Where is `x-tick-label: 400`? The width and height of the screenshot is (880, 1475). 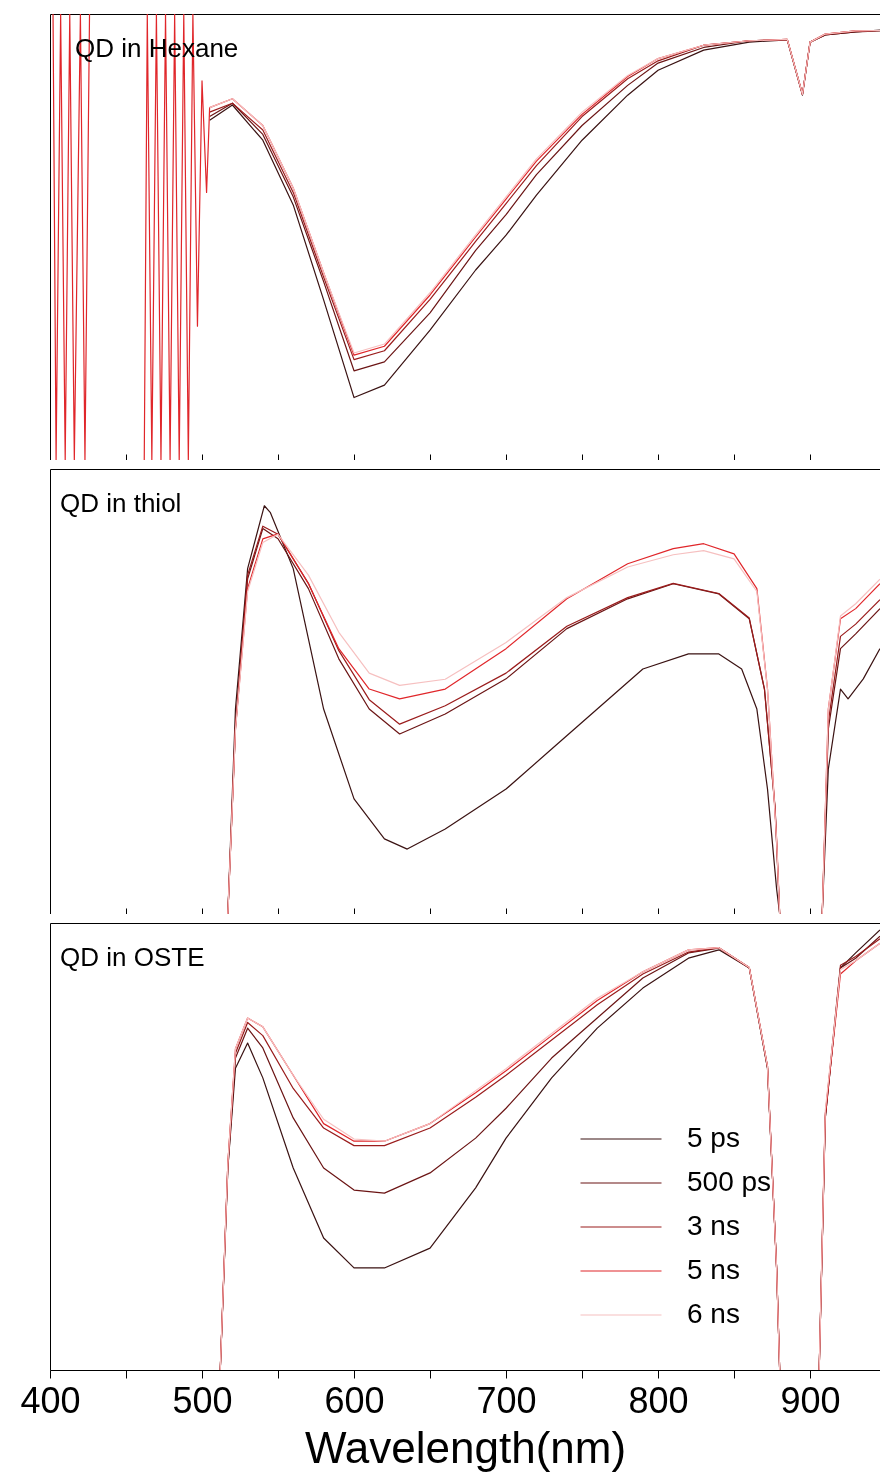
x-tick-label: 400 is located at coordinates (50, 1400).